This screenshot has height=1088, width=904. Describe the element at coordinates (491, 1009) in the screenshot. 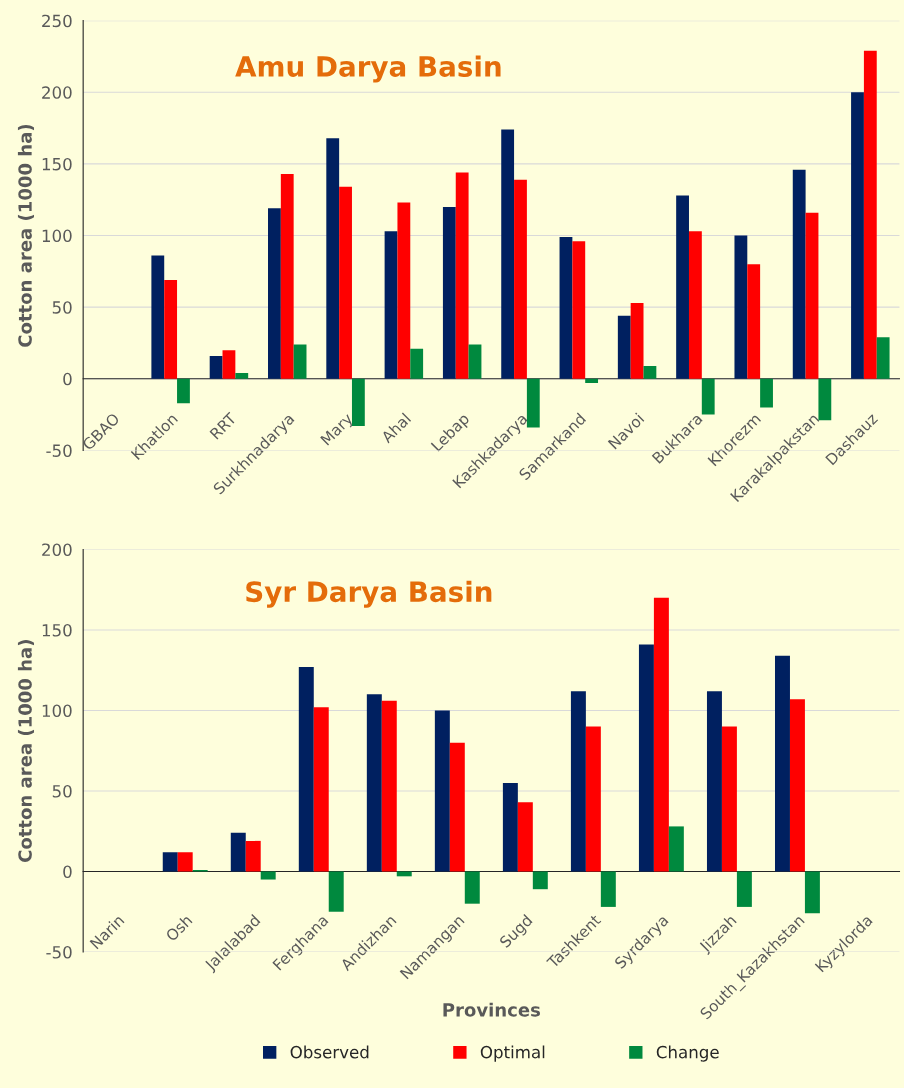

I see `x-axis-title: Provinces` at that location.